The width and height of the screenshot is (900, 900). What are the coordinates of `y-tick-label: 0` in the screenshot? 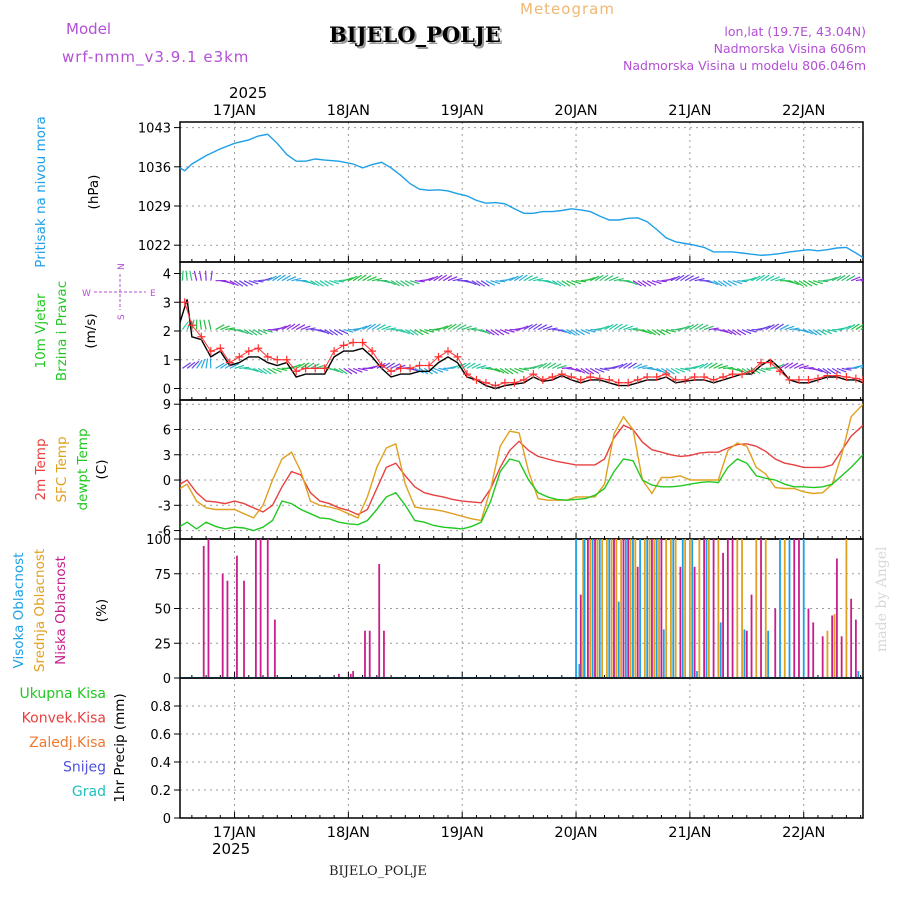 It's located at (167, 679).